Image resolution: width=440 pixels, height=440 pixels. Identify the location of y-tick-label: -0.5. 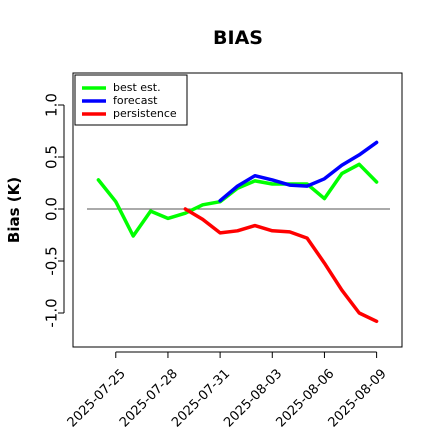
(52, 260).